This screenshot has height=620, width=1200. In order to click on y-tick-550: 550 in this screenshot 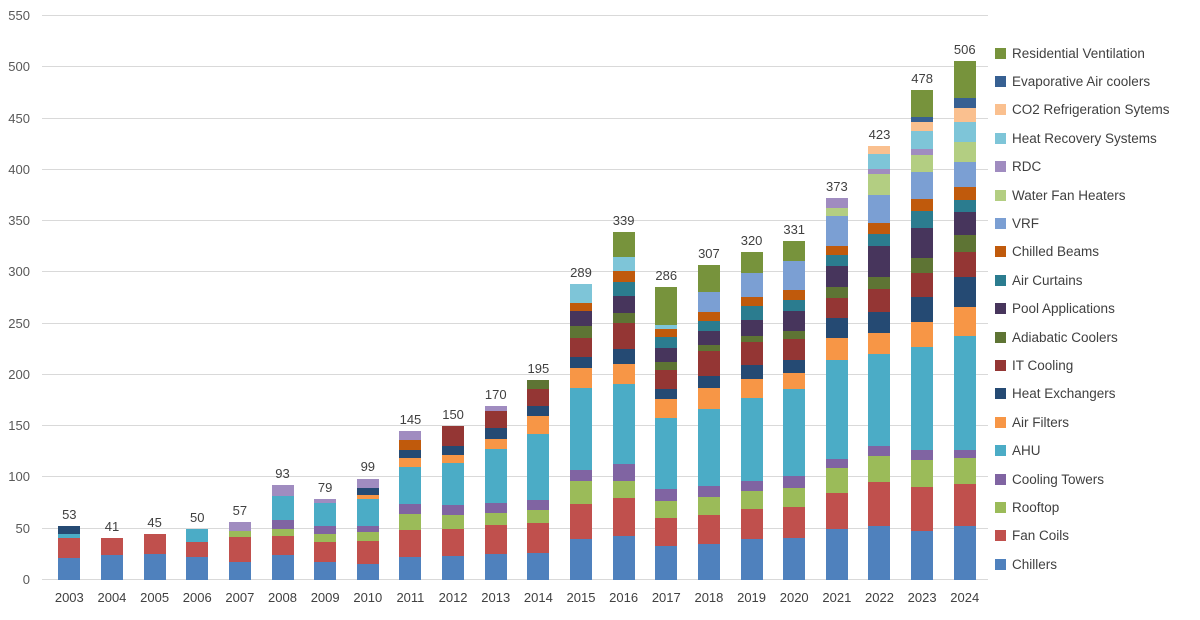, I will do `click(19, 15)`.